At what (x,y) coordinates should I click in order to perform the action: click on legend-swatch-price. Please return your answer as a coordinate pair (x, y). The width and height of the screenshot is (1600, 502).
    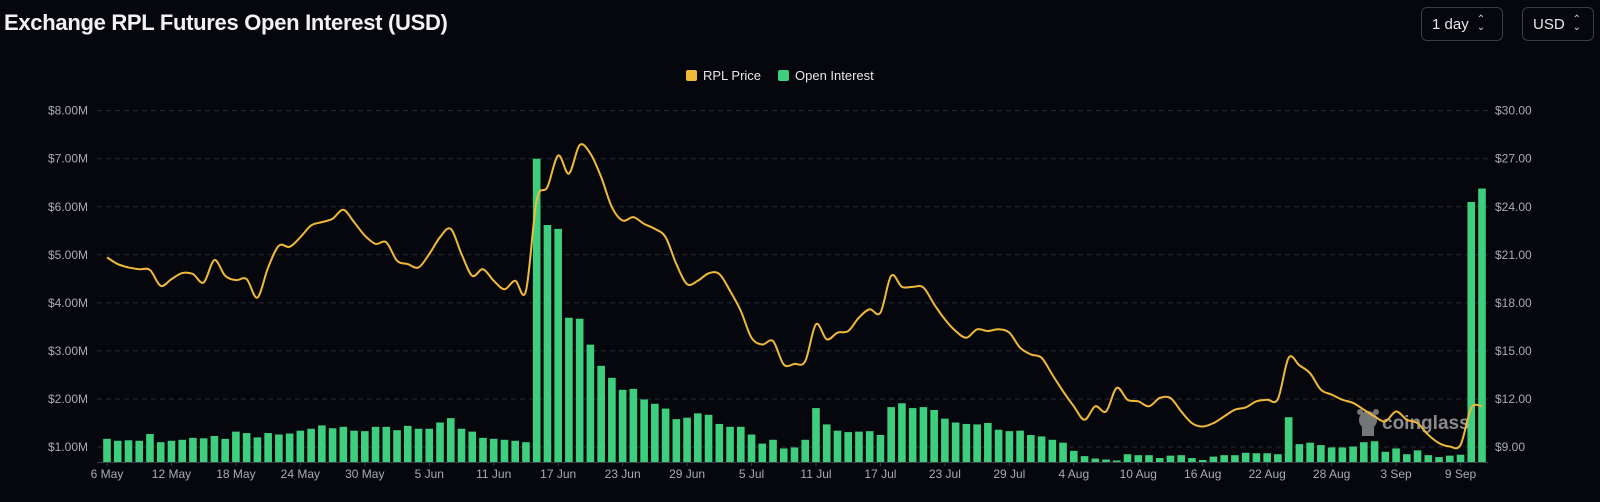
    Looking at the image, I should click on (691, 75).